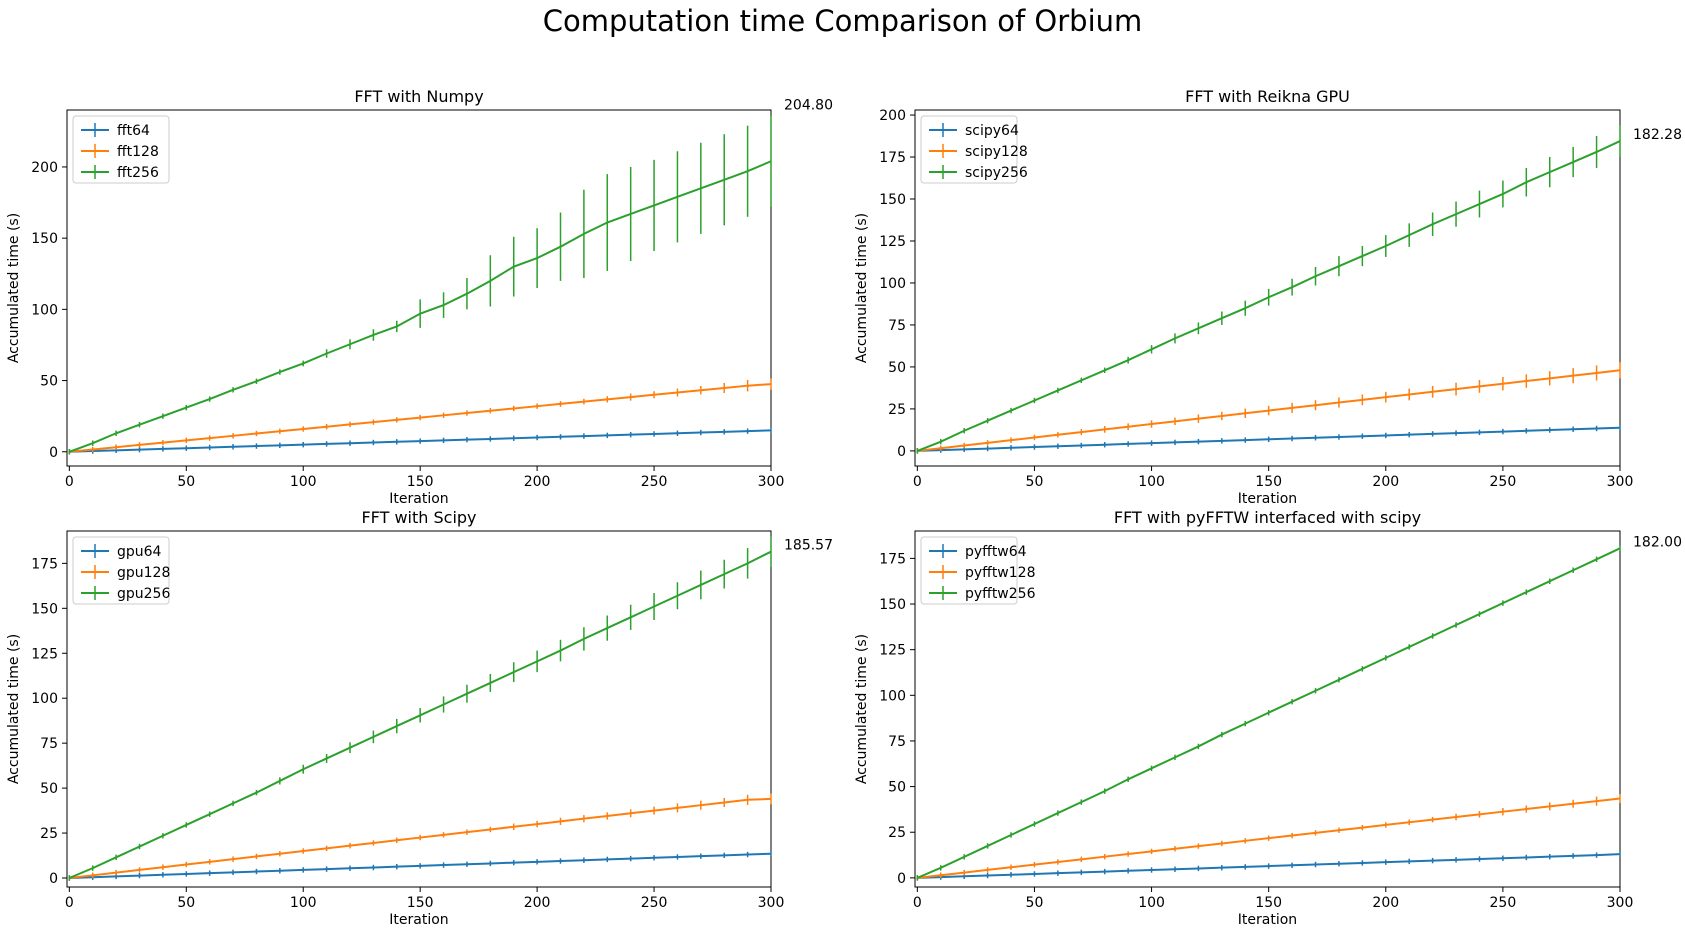 The width and height of the screenshot is (1685, 933). Describe the element at coordinates (892, 116) in the screenshot. I see `y-tick-label: 200` at that location.